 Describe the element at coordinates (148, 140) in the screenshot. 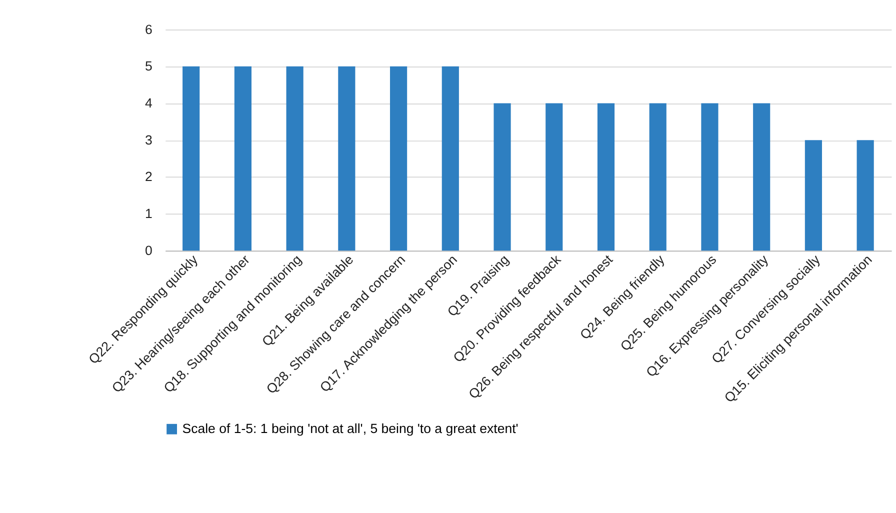

I see `y-tick-label: 3` at that location.